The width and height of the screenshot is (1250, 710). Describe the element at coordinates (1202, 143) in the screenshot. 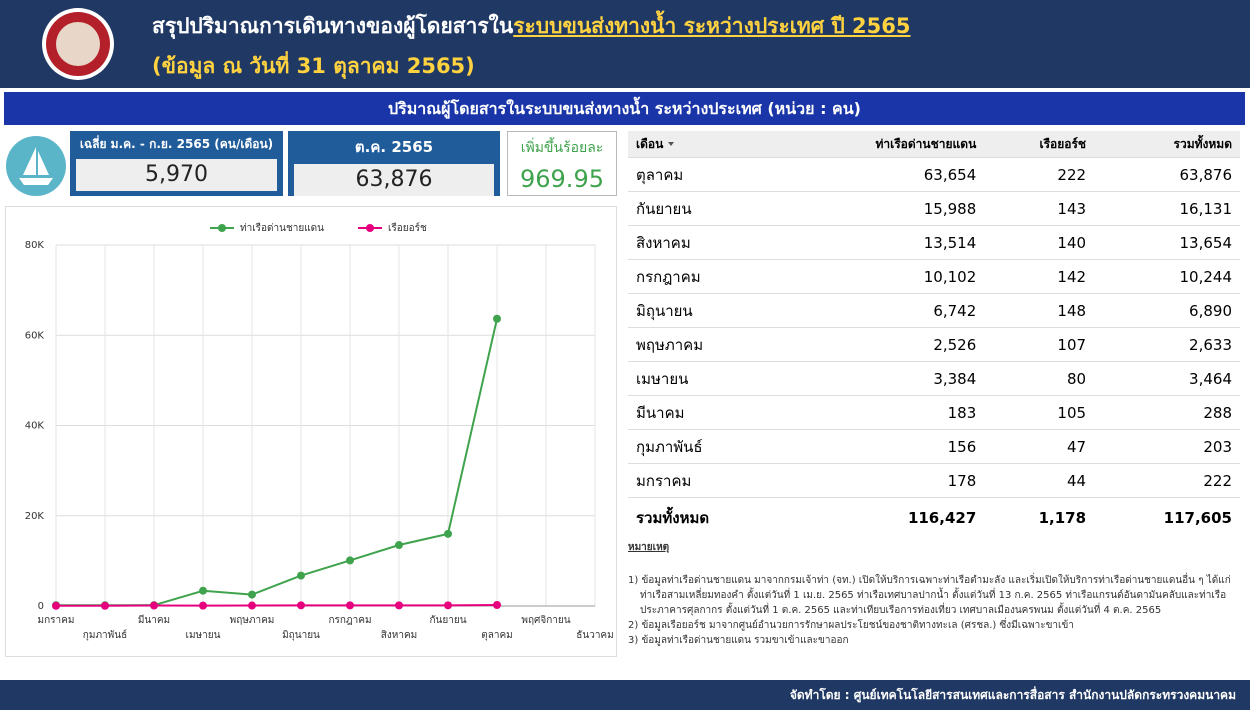

I see `header-text: รวมทั้งหมด` at that location.